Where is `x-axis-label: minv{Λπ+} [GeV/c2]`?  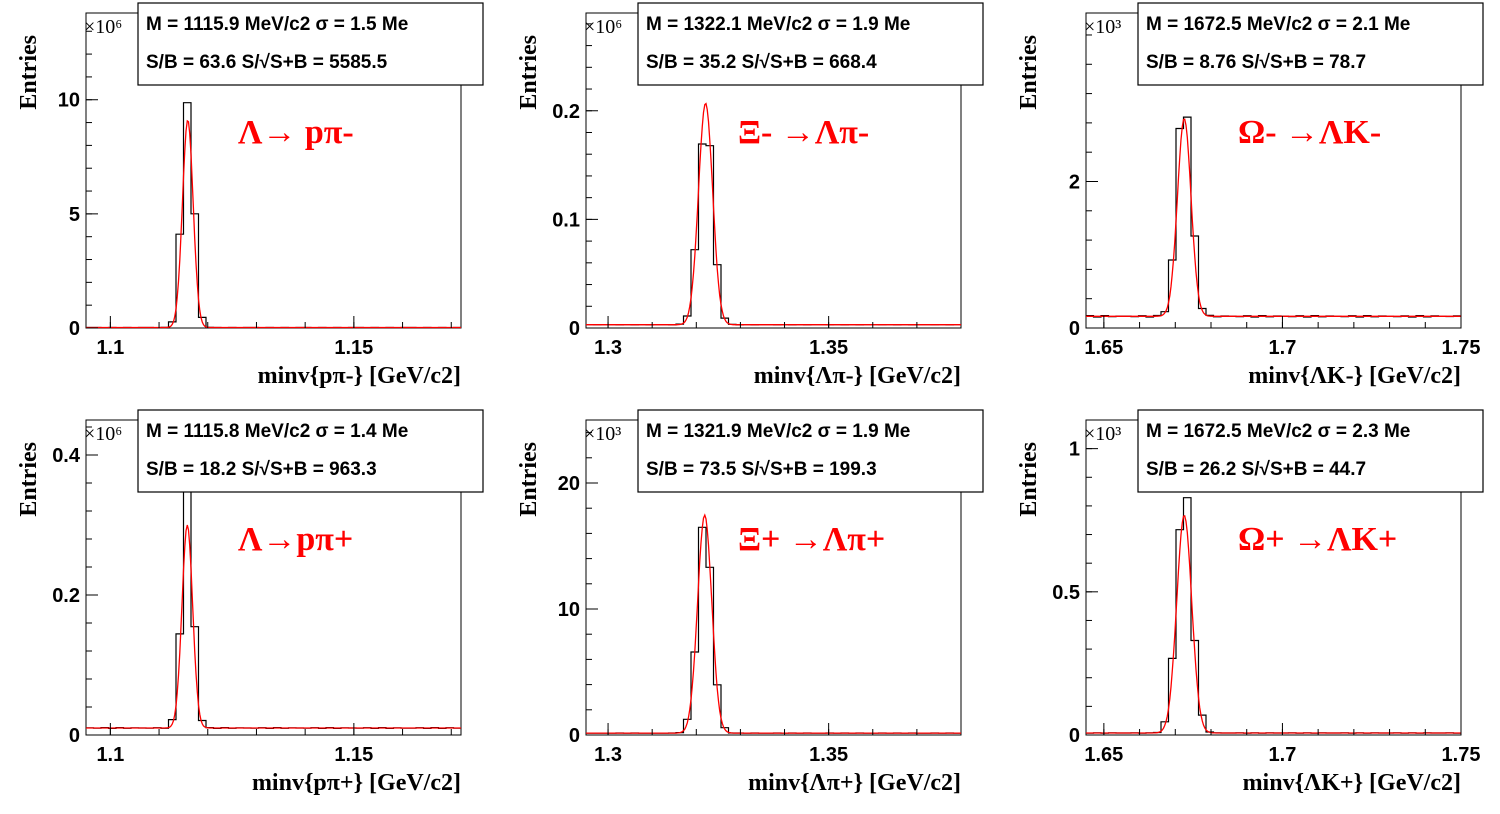 x-axis-label: minv{Λπ+} [GeV/c2] is located at coordinates (854, 783).